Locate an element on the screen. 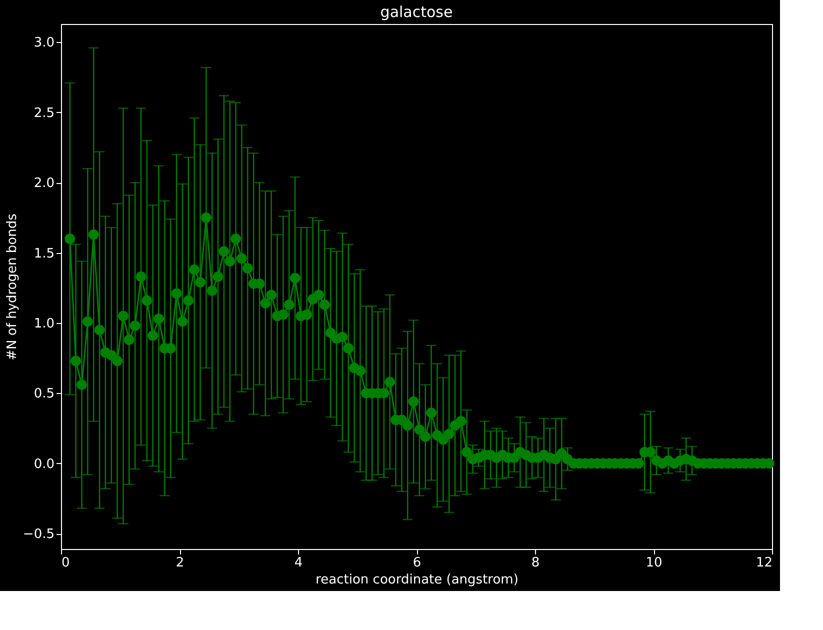 The image size is (823, 630). x-tick-label: 8 is located at coordinates (535, 563).